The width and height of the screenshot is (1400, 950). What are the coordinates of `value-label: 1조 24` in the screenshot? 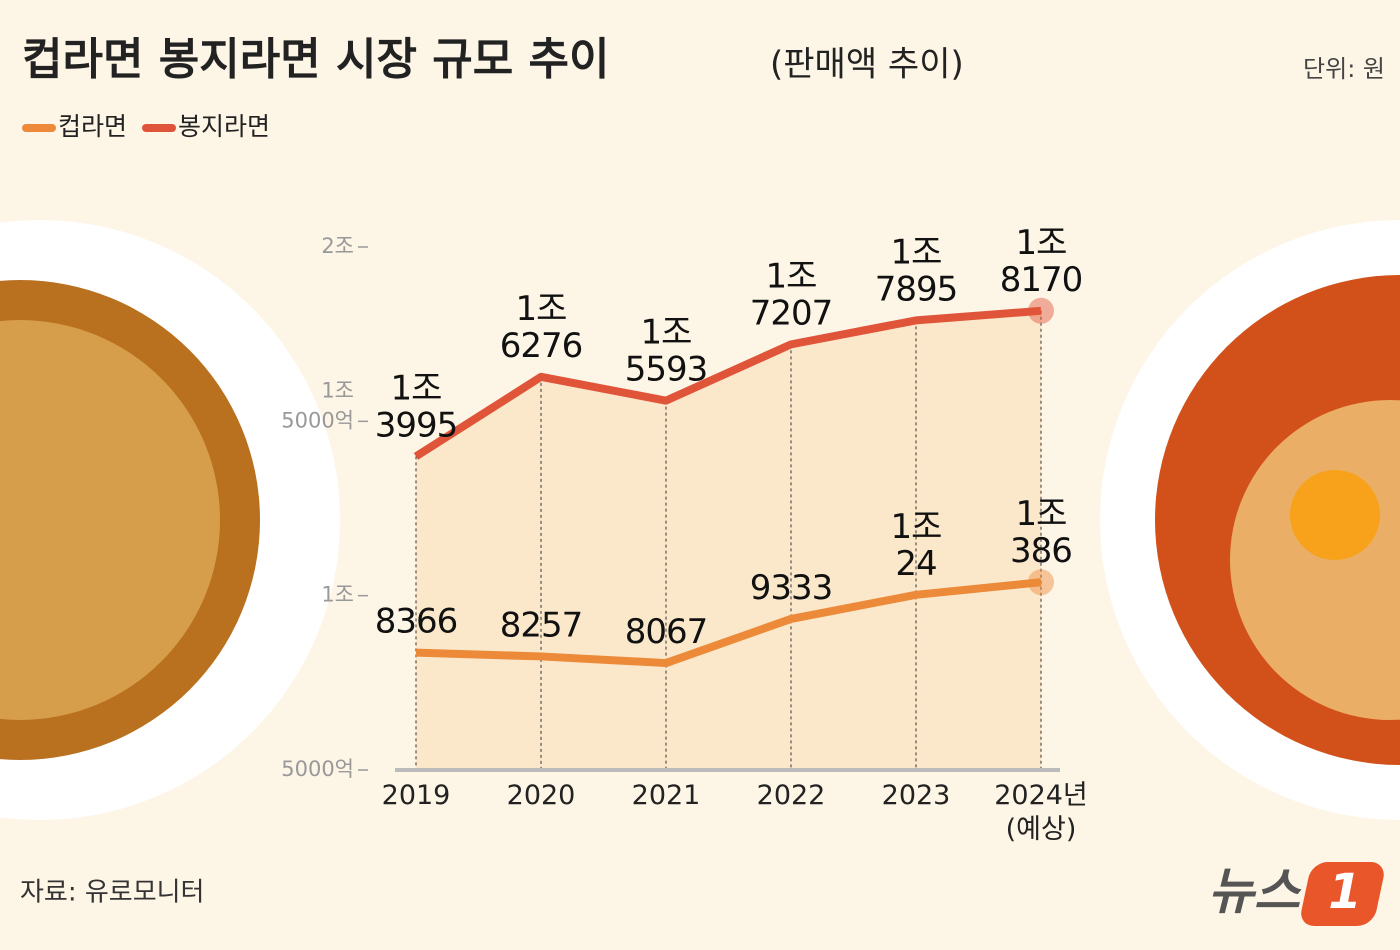 It's located at (916, 544).